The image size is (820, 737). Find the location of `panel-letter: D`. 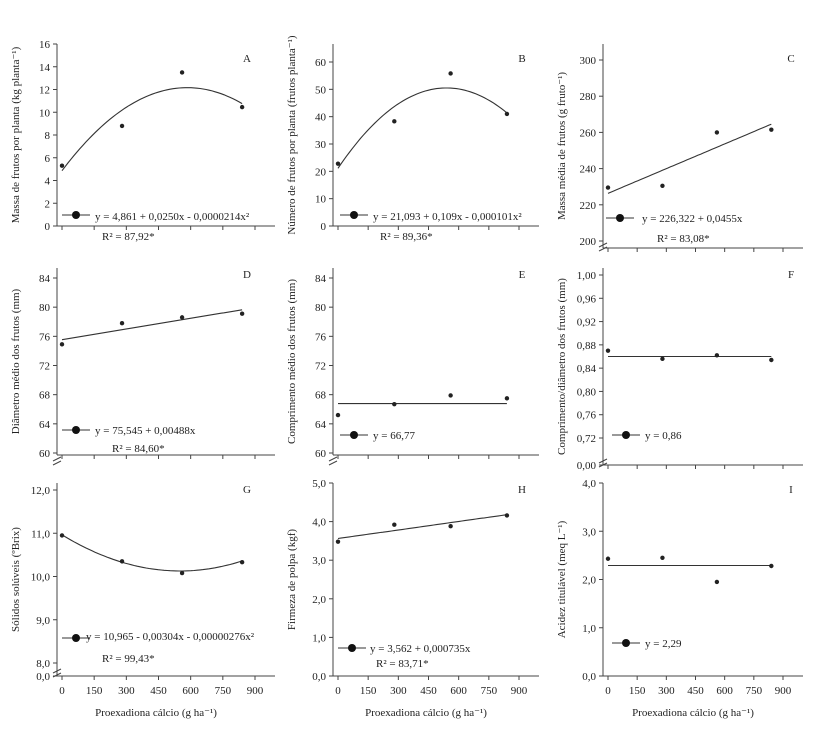

panel-letter: D is located at coordinates (247, 275).